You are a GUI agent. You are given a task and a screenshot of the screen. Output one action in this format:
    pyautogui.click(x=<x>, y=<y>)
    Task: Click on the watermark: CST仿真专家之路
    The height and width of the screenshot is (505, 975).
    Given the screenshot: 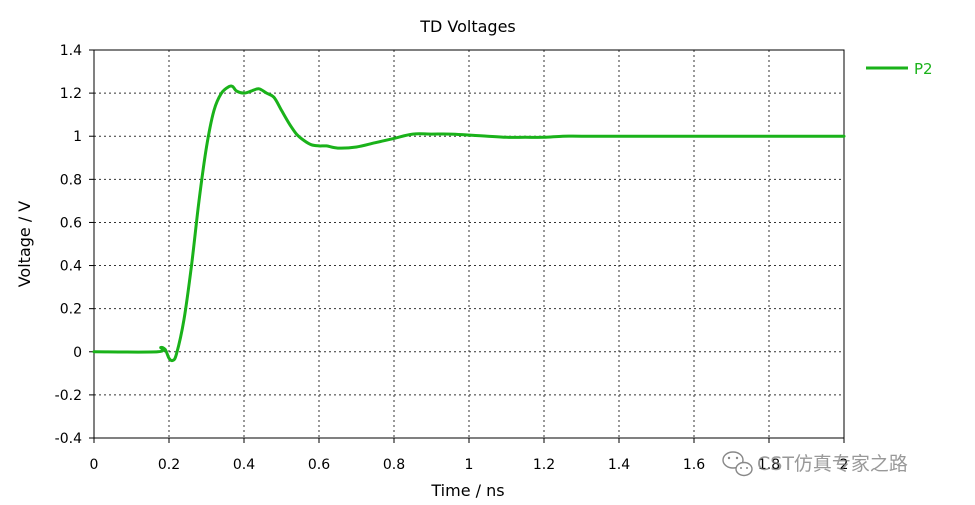 What is the action you would take?
    pyautogui.click(x=815, y=464)
    